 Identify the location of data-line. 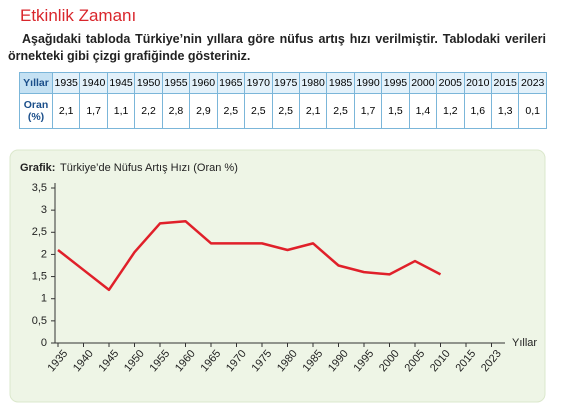
(249, 255).